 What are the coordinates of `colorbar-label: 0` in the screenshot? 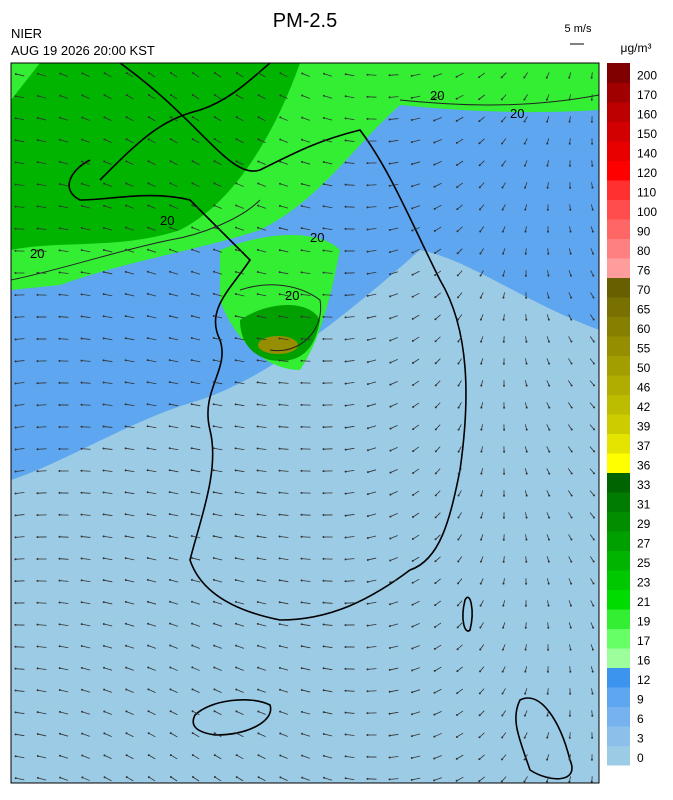 It's located at (640, 758).